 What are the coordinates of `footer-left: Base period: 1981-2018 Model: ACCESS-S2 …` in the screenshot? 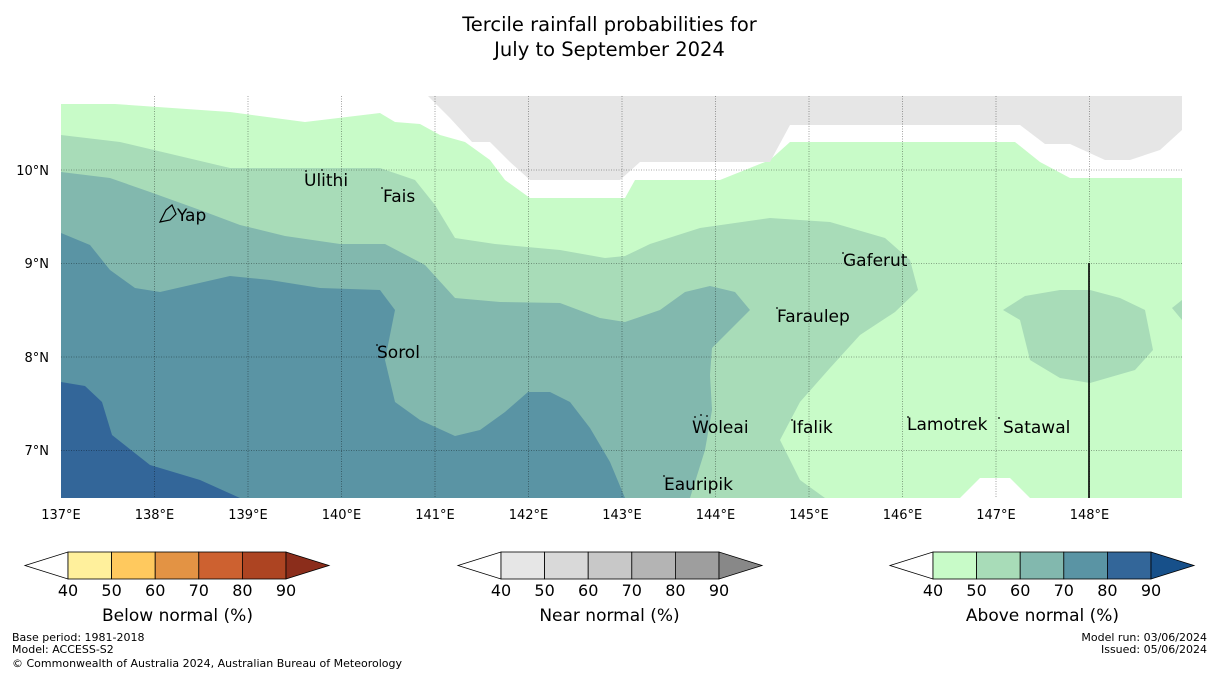 It's located at (207, 651).